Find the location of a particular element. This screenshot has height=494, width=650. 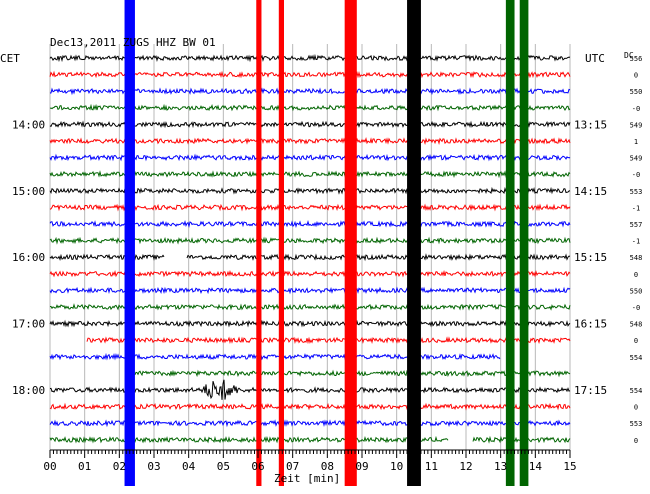

left-time-label: 17:00 is located at coordinates (28, 324).